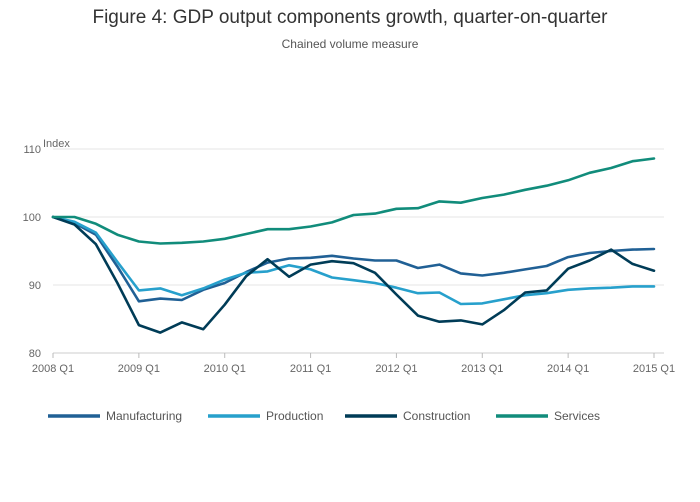 This screenshot has height=502, width=700. Describe the element at coordinates (53, 369) in the screenshot. I see `x-tick-label: 2008 Q1` at that location.